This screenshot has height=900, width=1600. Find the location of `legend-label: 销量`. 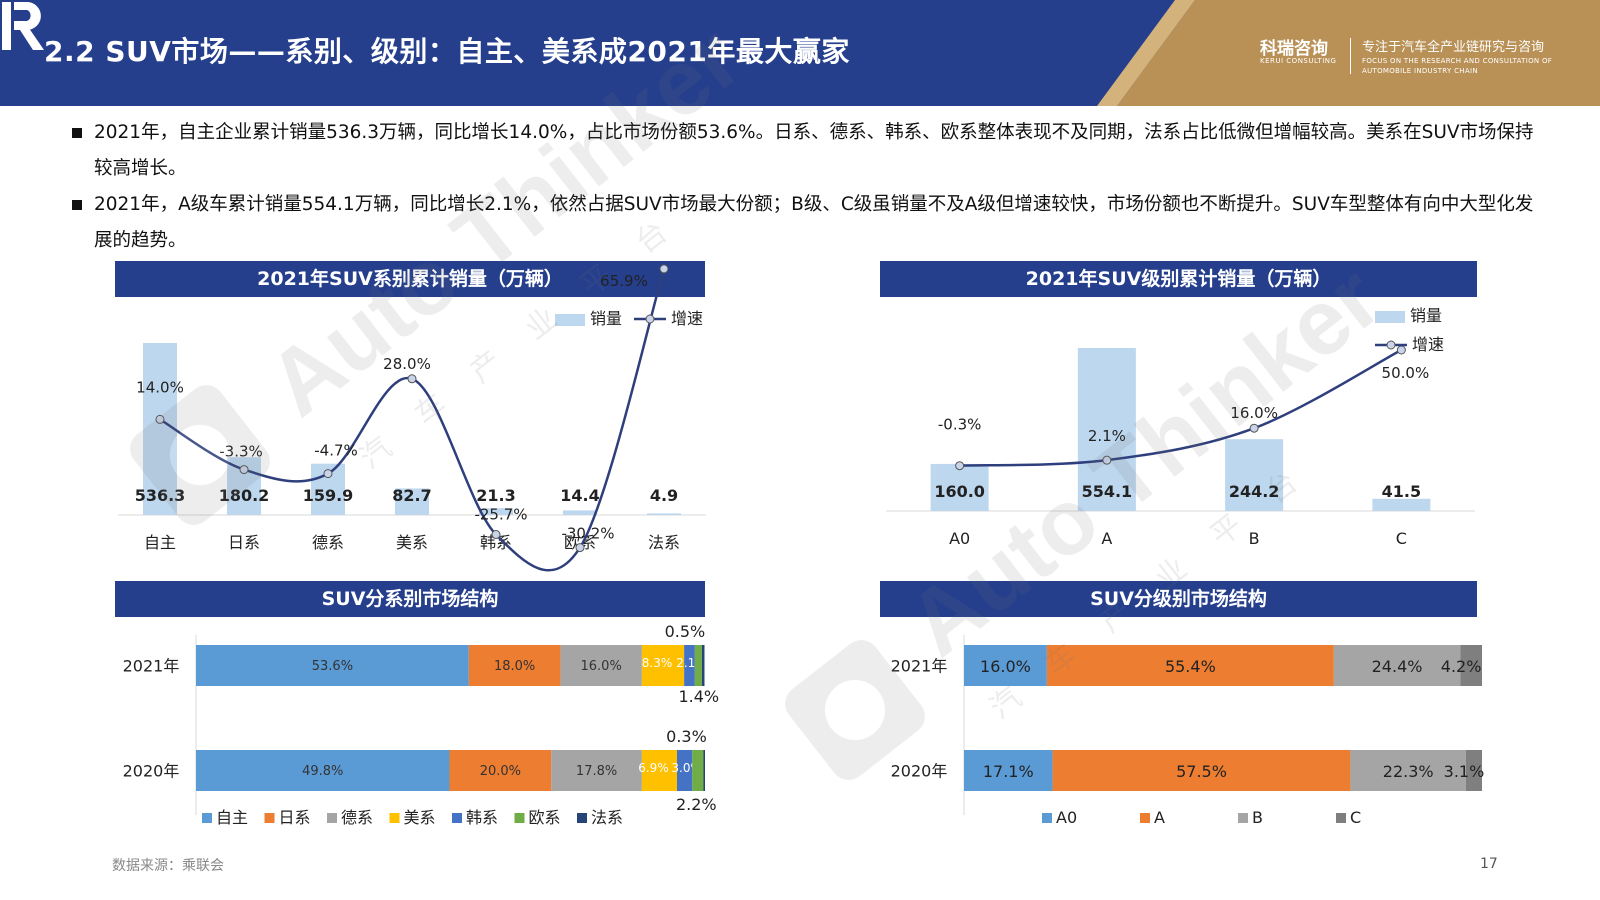

legend-label: 销量 is located at coordinates (606, 318).